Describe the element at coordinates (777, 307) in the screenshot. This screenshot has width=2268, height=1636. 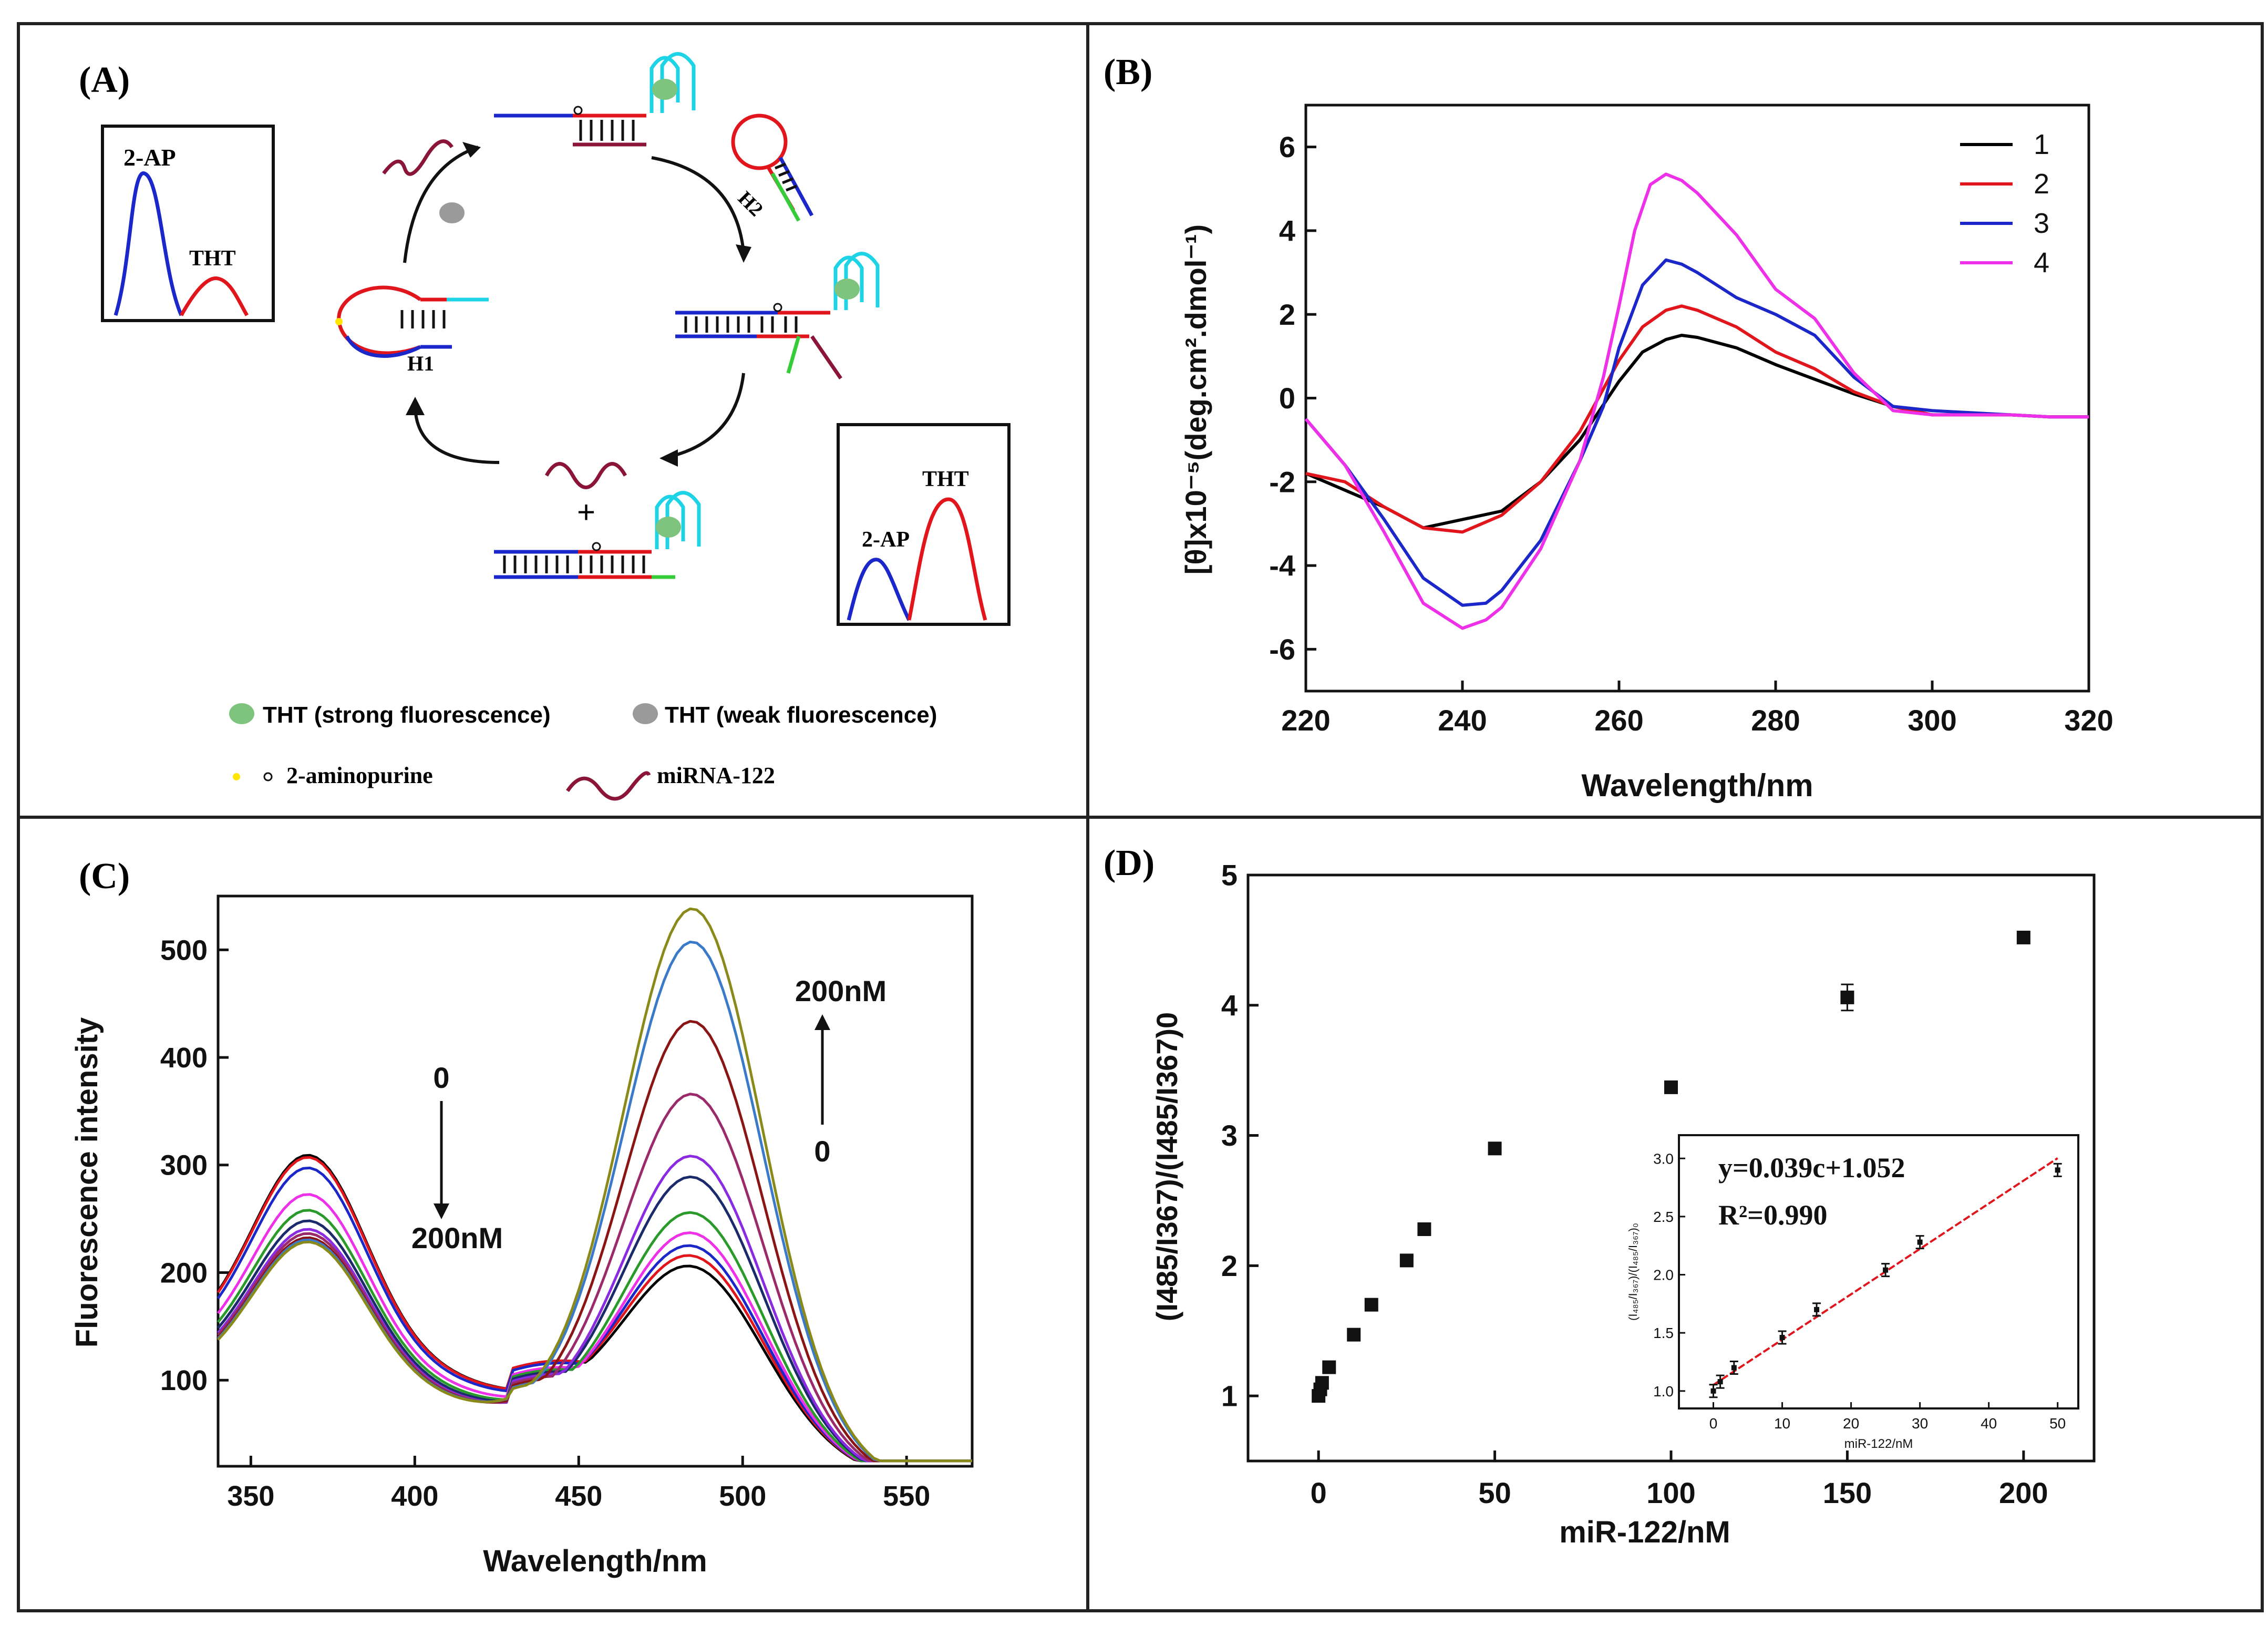
I see `right-complex-2ap` at that location.